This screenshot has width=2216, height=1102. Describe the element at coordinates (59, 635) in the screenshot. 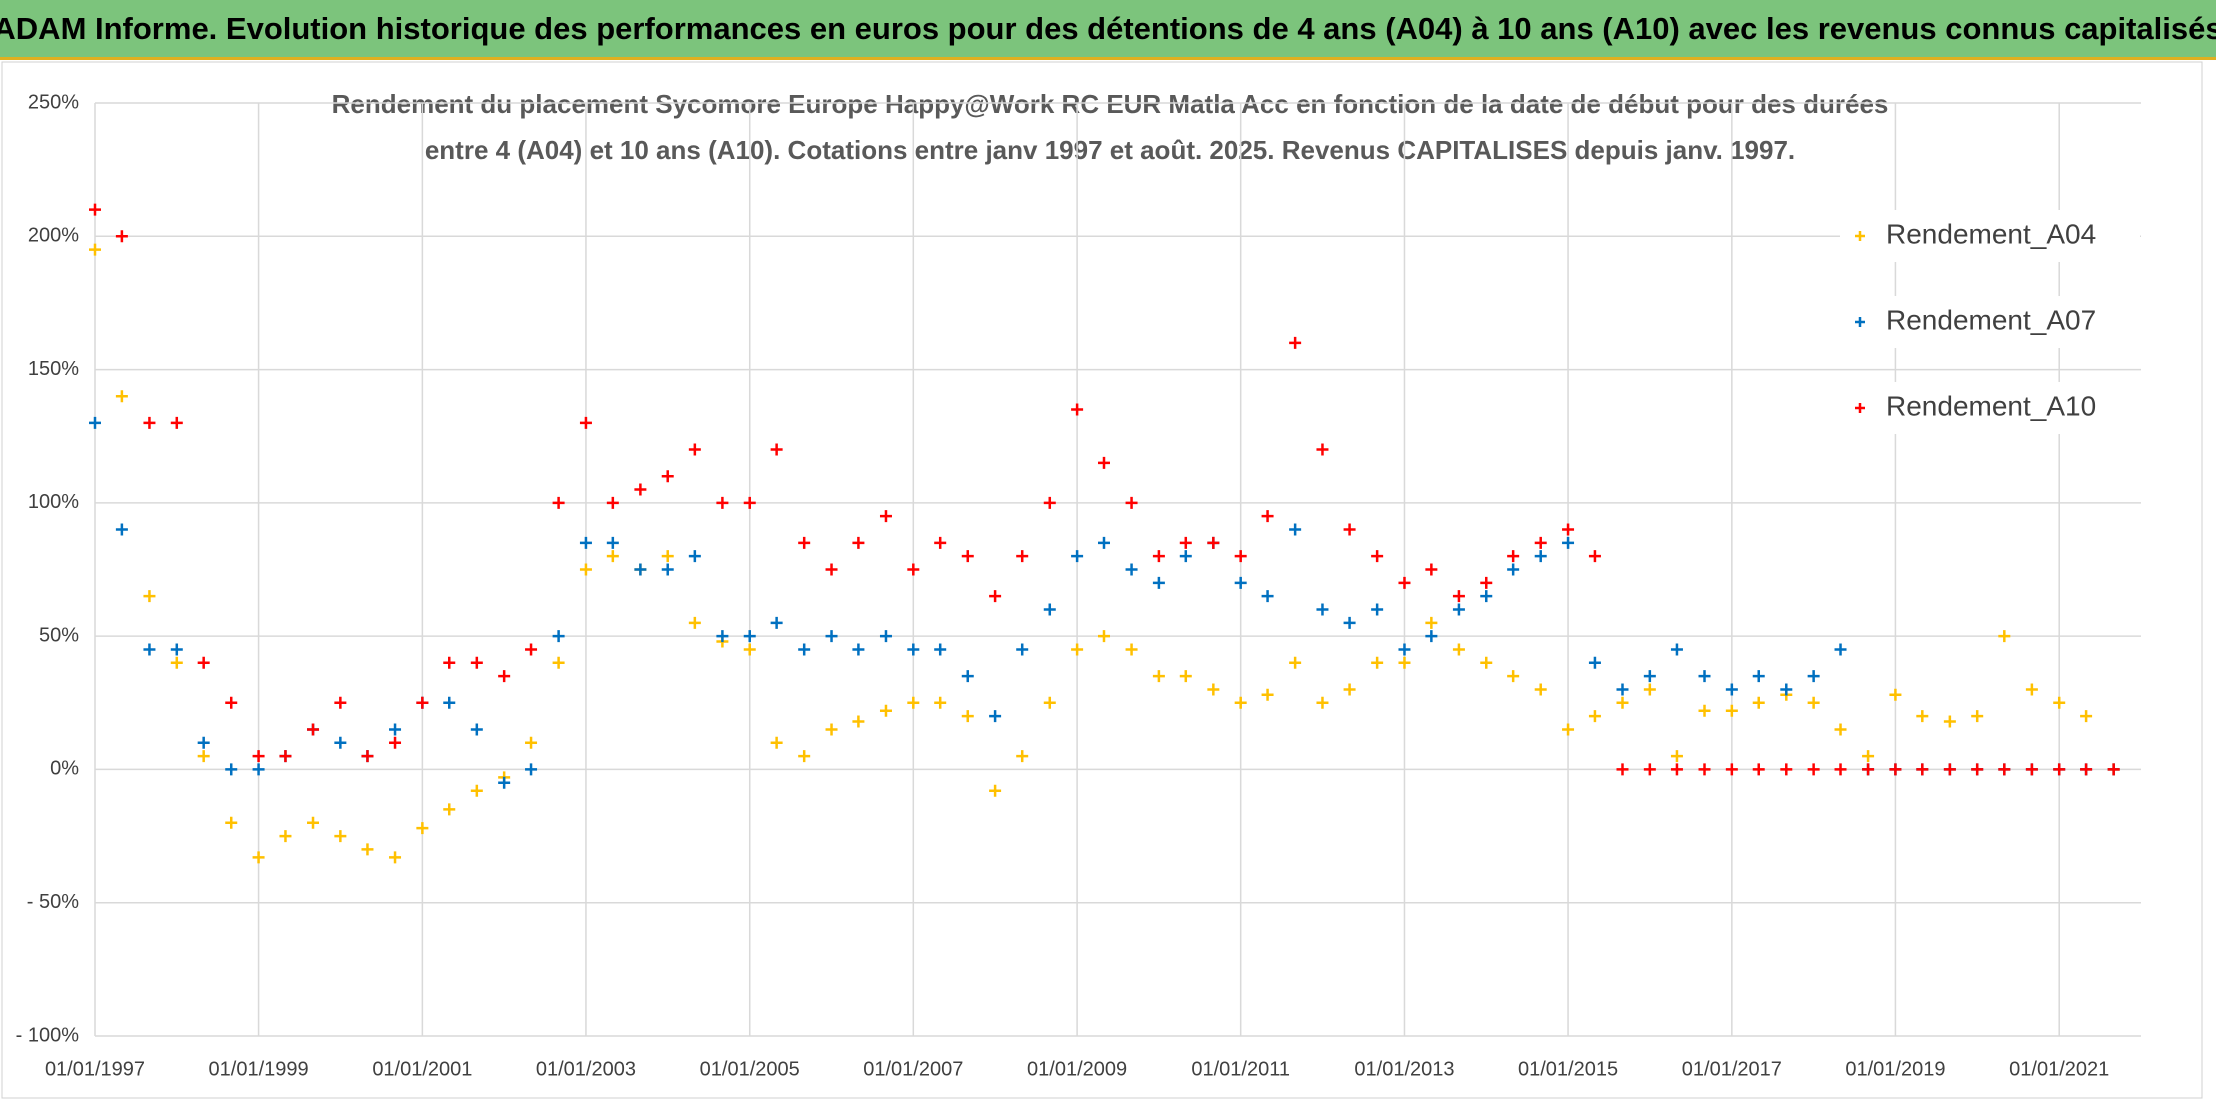

I see `y-tick-label: 50%` at that location.